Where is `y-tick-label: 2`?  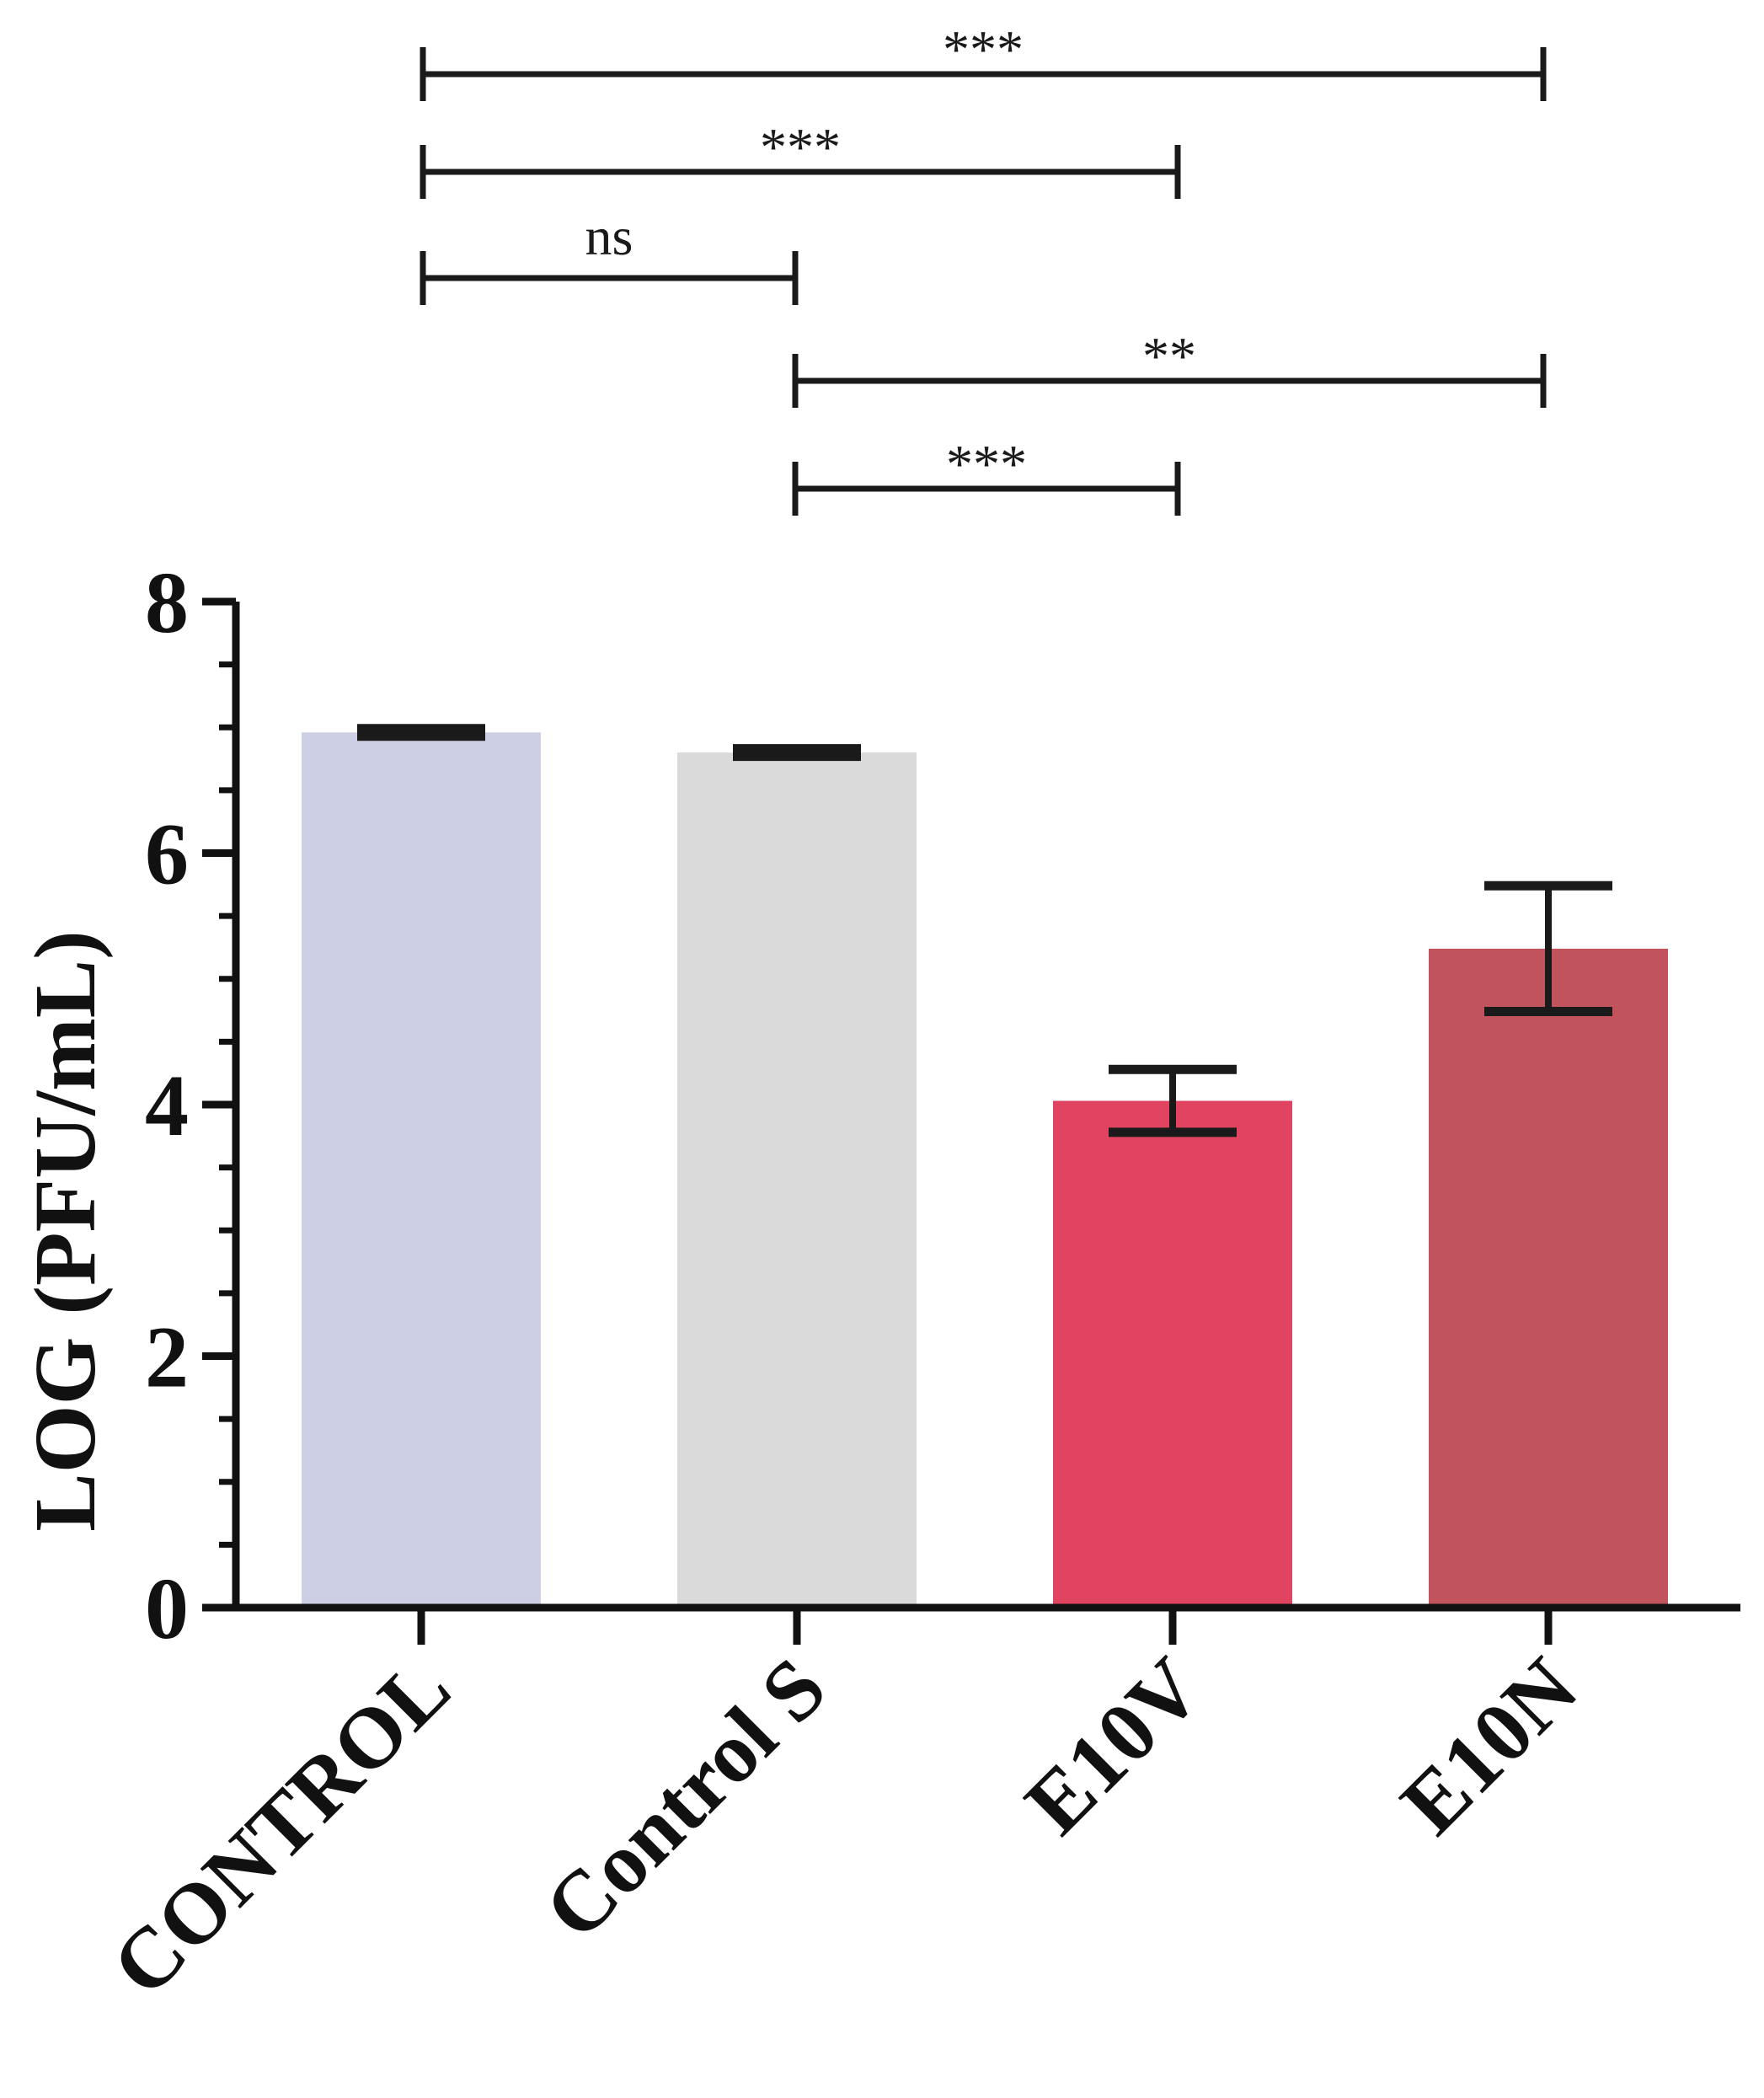
y-tick-label: 2 is located at coordinates (167, 1357).